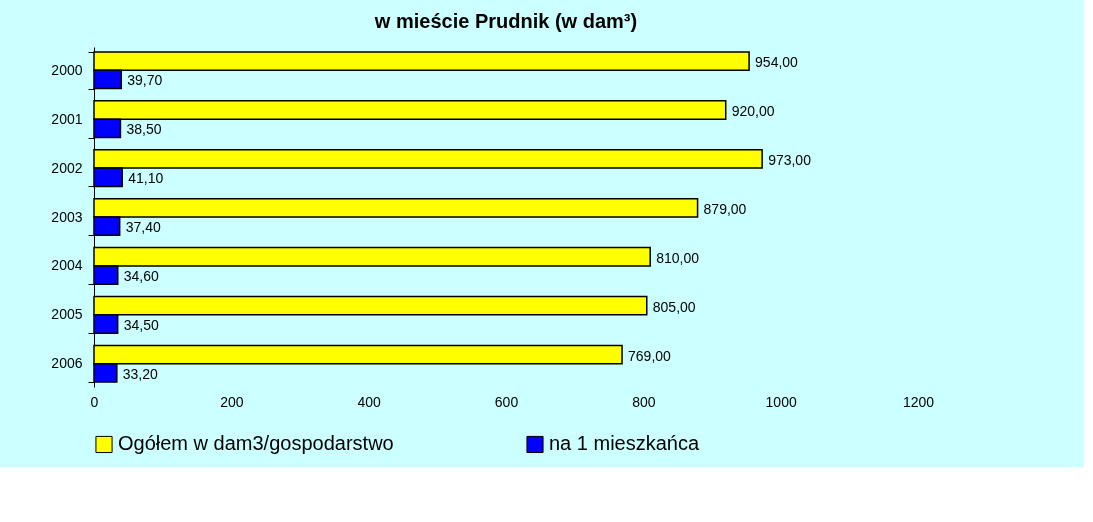  What do you see at coordinates (232, 401) in the screenshot?
I see `x-tick-label: 200` at bounding box center [232, 401].